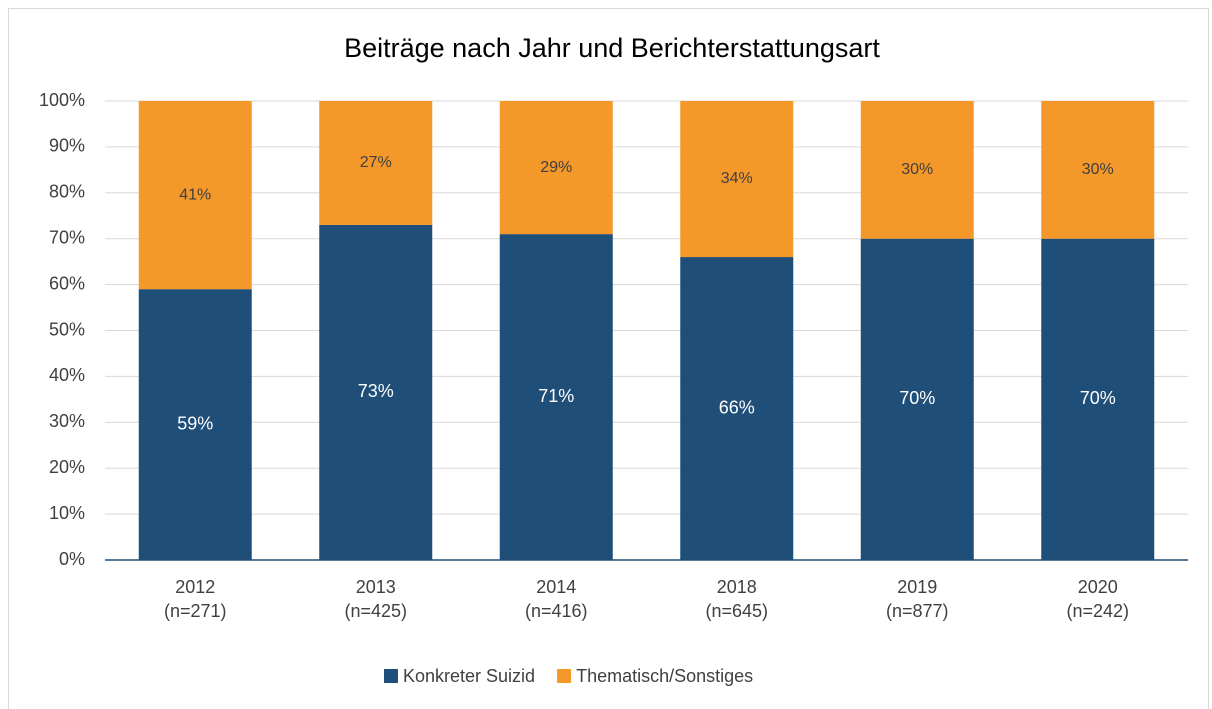 Image resolution: width=1212 pixels, height=709 pixels. I want to click on x-tick-label: 2012, so click(195, 587).